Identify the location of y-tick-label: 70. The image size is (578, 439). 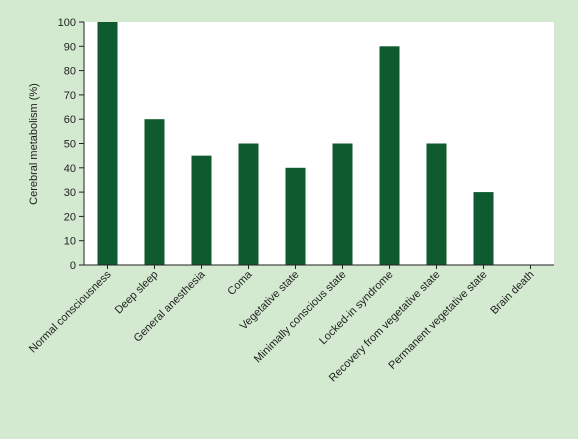
(70, 96).